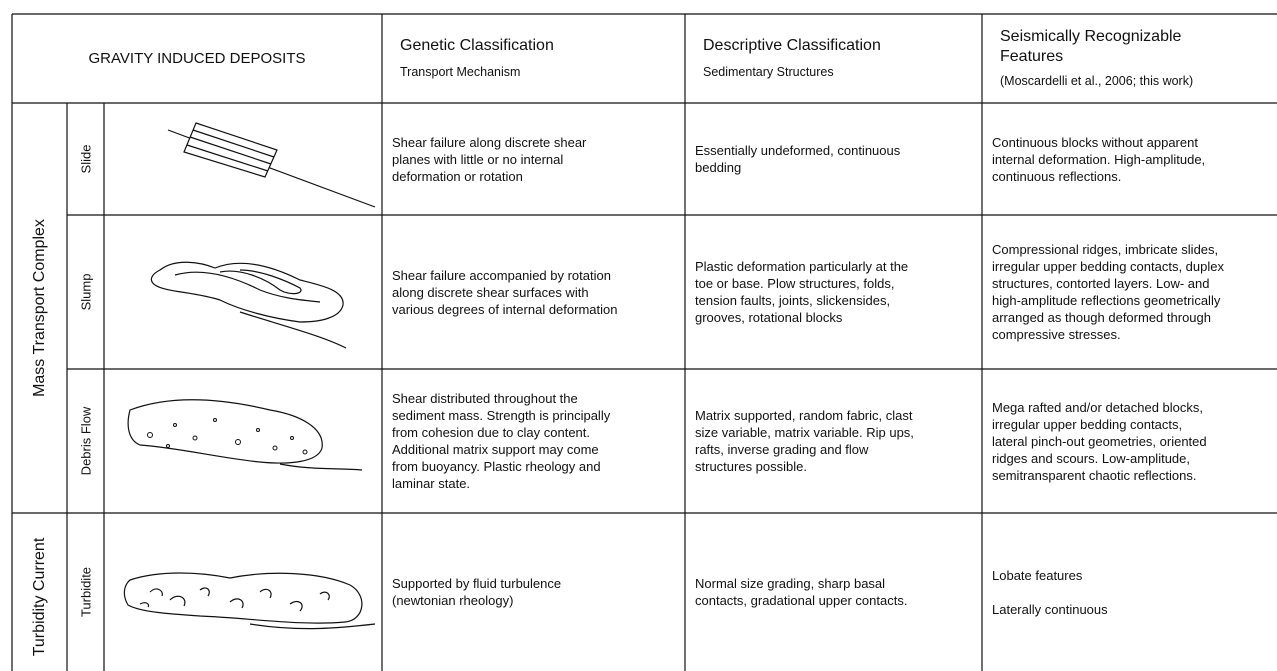 The height and width of the screenshot is (671, 1277). Describe the element at coordinates (1056, 334) in the screenshot. I see `text-line: compressive stresses.` at that location.